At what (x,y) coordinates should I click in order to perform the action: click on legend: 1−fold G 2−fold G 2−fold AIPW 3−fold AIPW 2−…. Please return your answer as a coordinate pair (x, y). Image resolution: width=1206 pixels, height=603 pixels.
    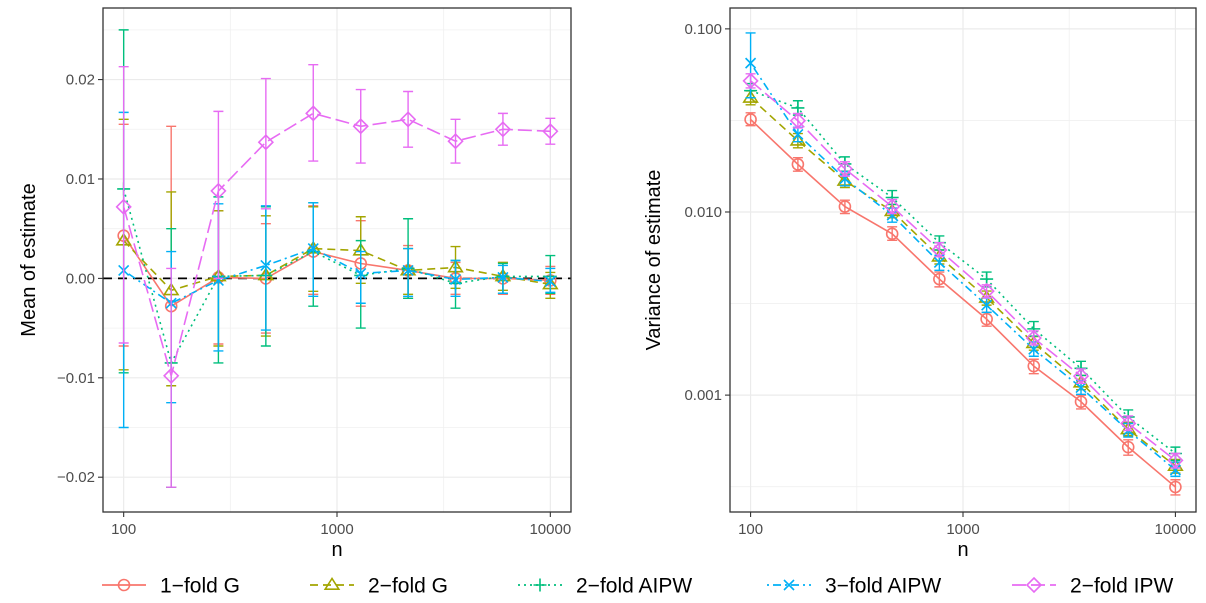
    Looking at the image, I should click on (637, 586).